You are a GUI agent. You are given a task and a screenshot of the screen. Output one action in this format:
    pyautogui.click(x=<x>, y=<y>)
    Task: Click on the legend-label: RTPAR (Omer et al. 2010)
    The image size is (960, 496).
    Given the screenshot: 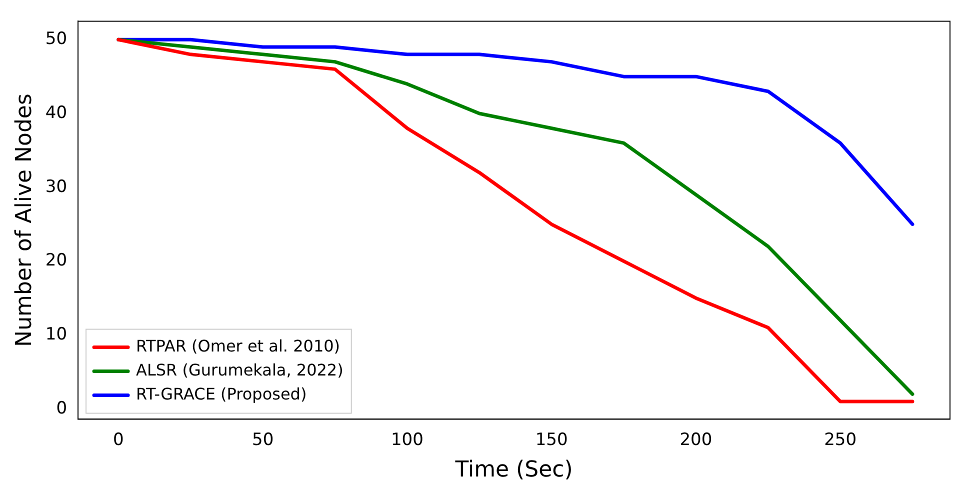 What is the action you would take?
    pyautogui.click(x=238, y=346)
    